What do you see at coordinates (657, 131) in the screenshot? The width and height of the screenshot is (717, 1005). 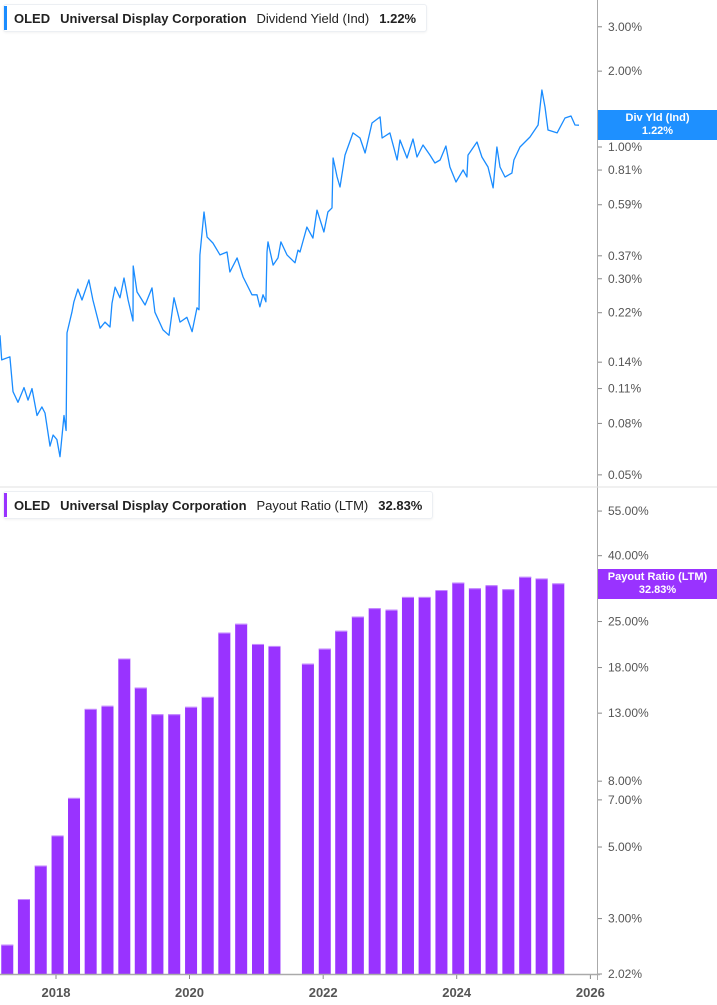 I see `yield-badge-value: 1.22%` at bounding box center [657, 131].